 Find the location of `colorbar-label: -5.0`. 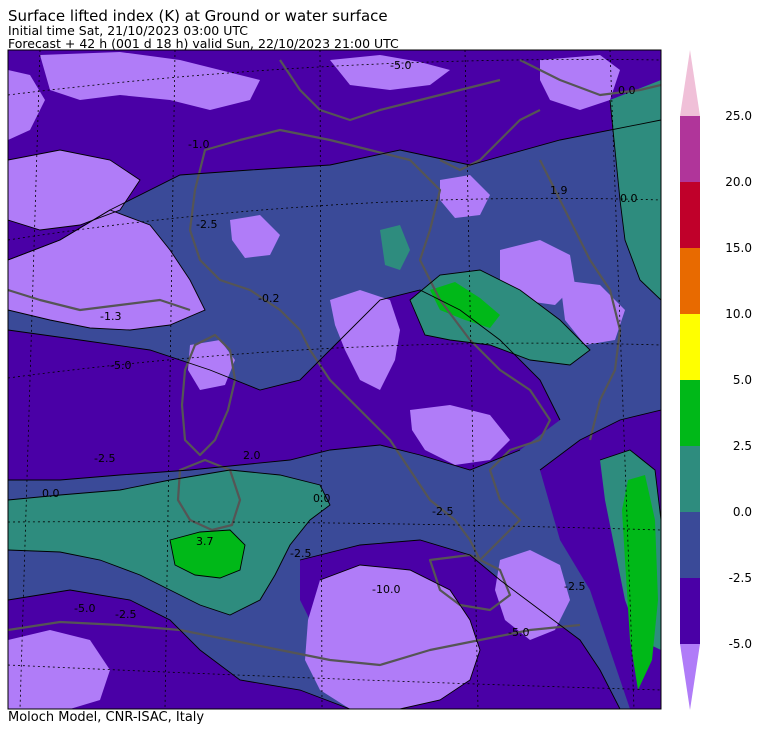

colorbar-label: -5.0 is located at coordinates (740, 644).